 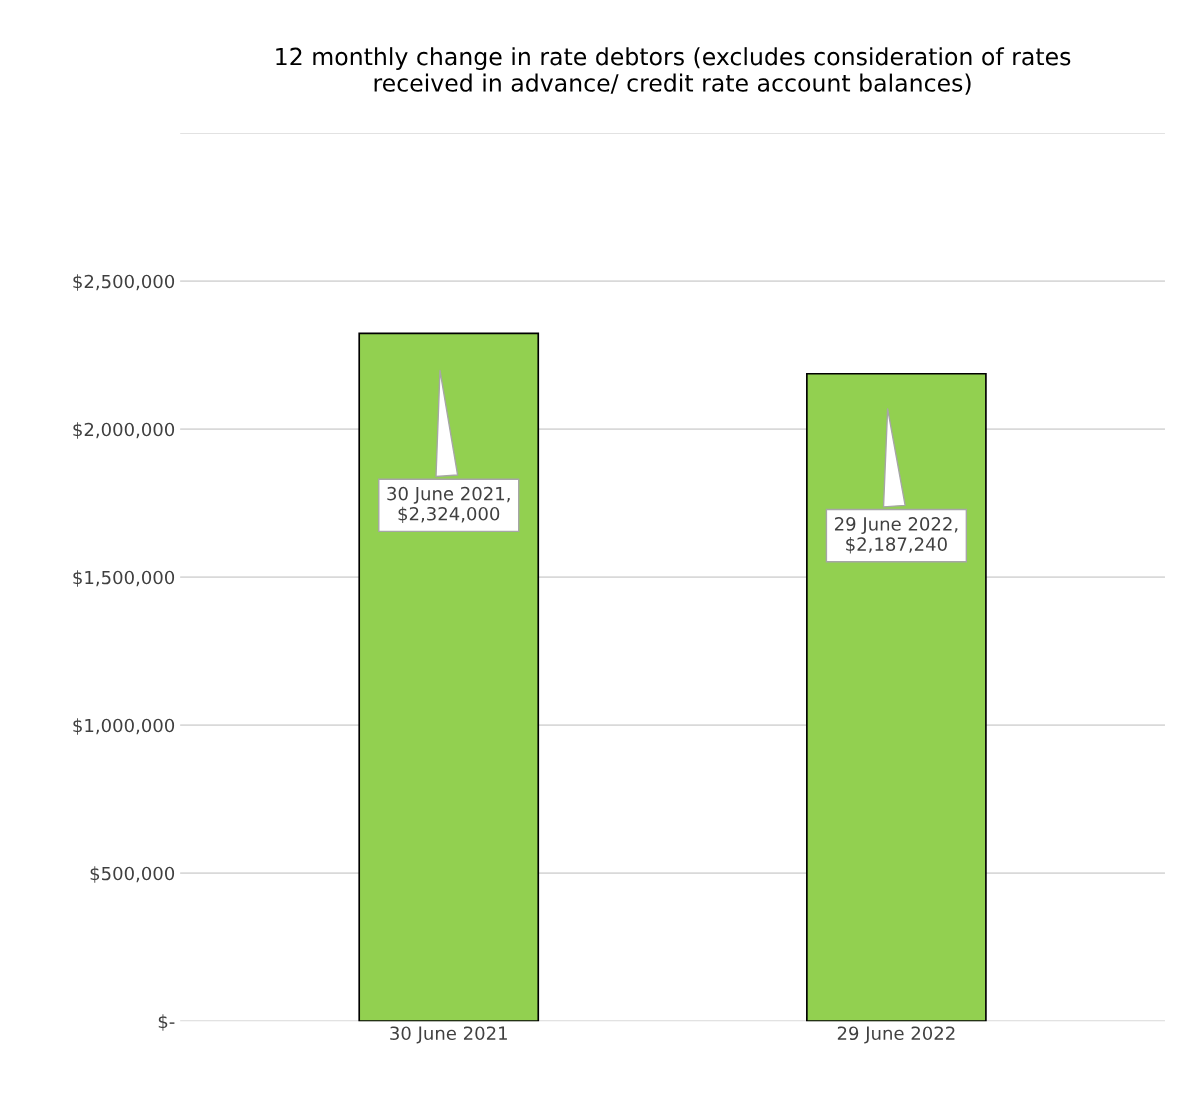 What do you see at coordinates (166, 1022) in the screenshot?
I see `y-tick-label: $-` at bounding box center [166, 1022].